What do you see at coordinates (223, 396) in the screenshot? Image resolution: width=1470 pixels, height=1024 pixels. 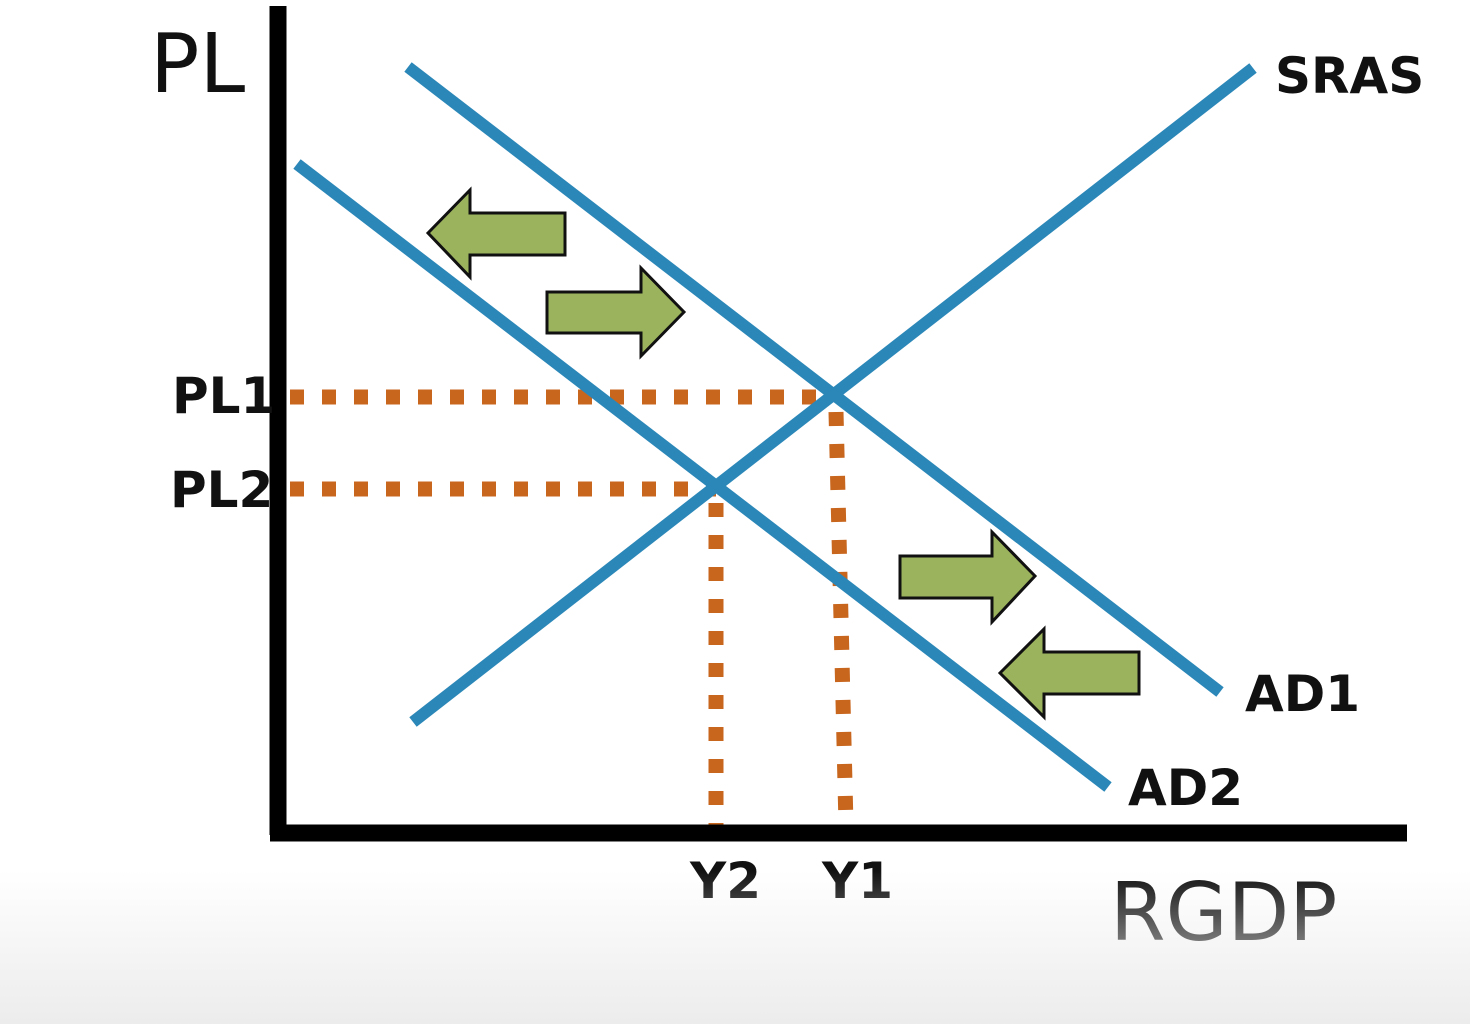 I see `pl1-label: PL1` at bounding box center [223, 396].